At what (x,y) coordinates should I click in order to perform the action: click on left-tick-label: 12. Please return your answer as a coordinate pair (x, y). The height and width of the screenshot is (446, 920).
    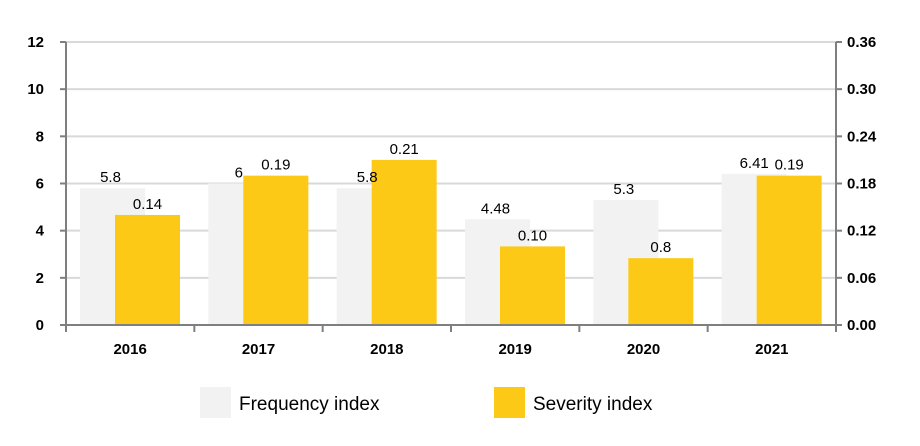
    Looking at the image, I should click on (35, 42).